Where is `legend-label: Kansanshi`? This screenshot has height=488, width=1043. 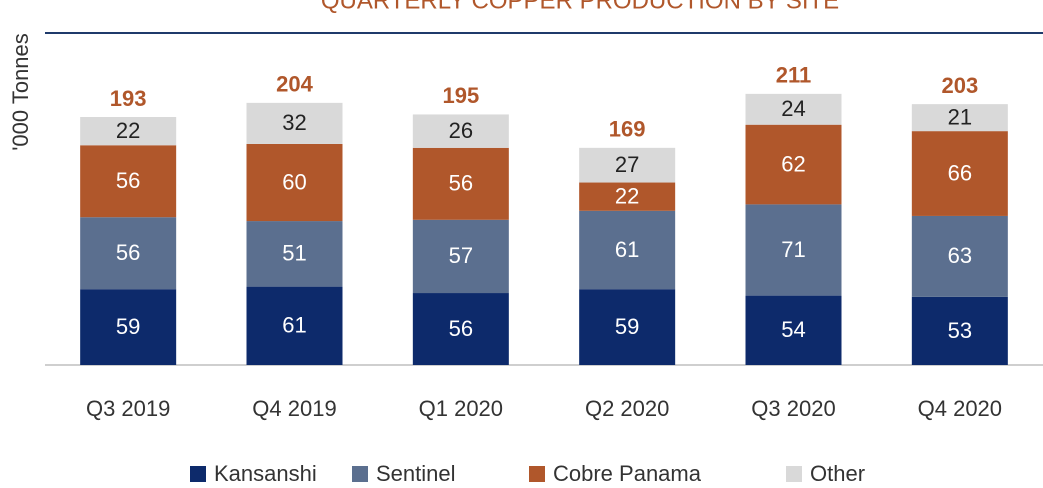 legend-label: Kansanshi is located at coordinates (265, 473).